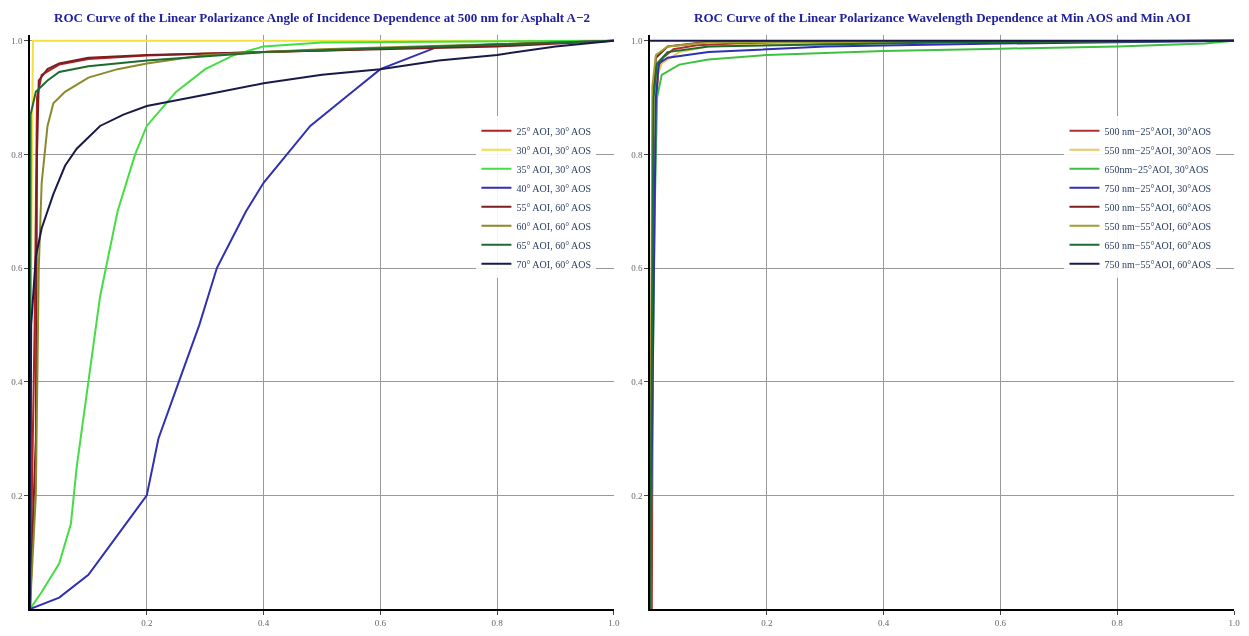 The height and width of the screenshot is (636, 1249). Describe the element at coordinates (554, 150) in the screenshot. I see `legend-label: 30° AOI, 30° AOS` at that location.